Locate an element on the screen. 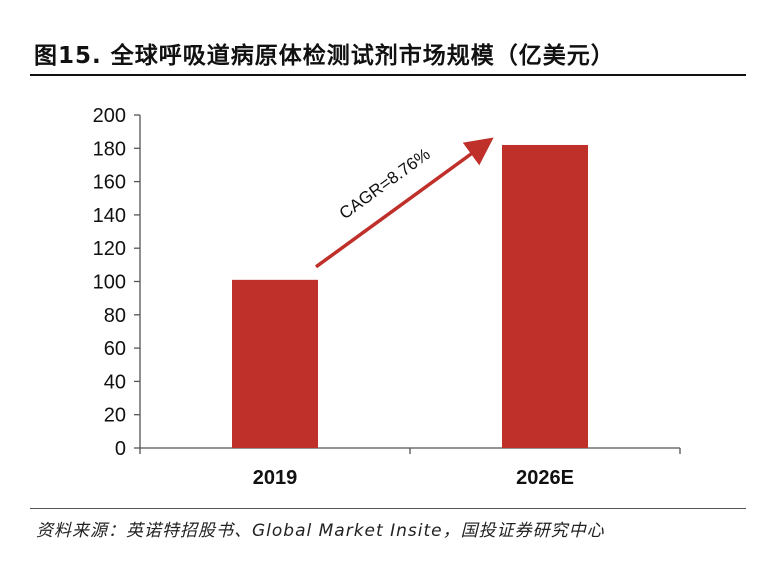 Image resolution: width=772 pixels, height=562 pixels. y-tick-label: 60 is located at coordinates (115, 349).